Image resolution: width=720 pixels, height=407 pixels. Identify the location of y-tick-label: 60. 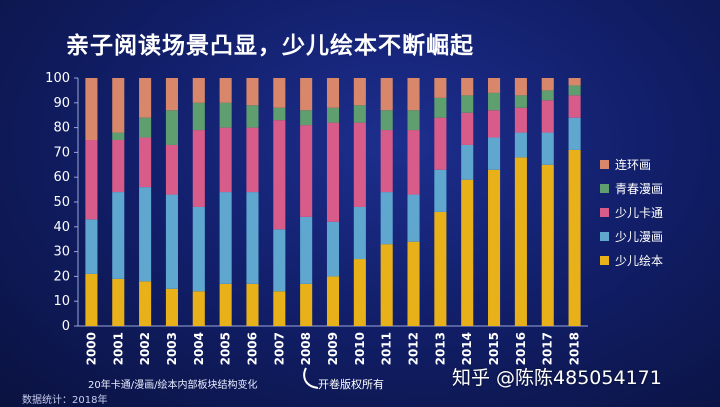
(61, 177).